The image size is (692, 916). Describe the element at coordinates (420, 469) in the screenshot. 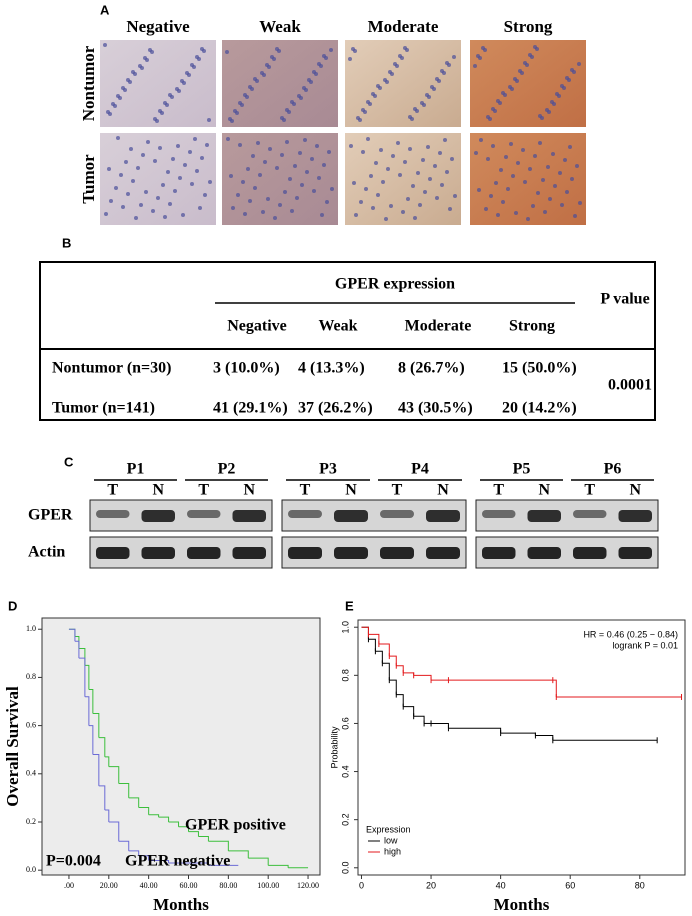

I see `patient-label: P4` at that location.